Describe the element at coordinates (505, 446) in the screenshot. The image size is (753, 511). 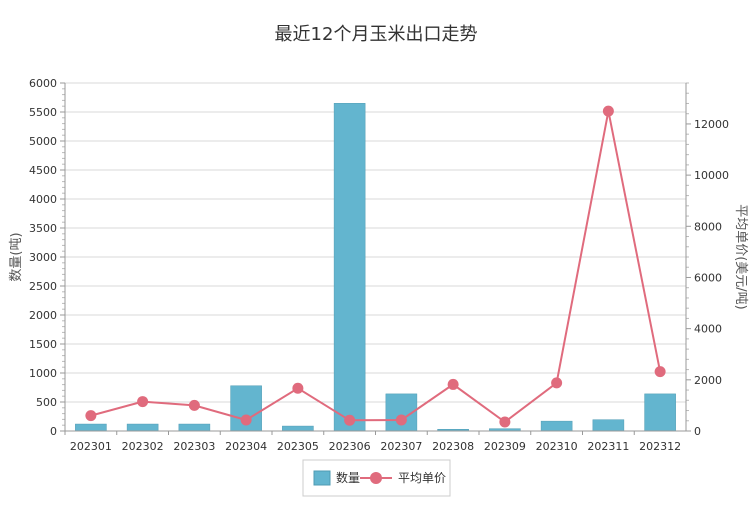
I see `x-tick-label: 202309` at that location.